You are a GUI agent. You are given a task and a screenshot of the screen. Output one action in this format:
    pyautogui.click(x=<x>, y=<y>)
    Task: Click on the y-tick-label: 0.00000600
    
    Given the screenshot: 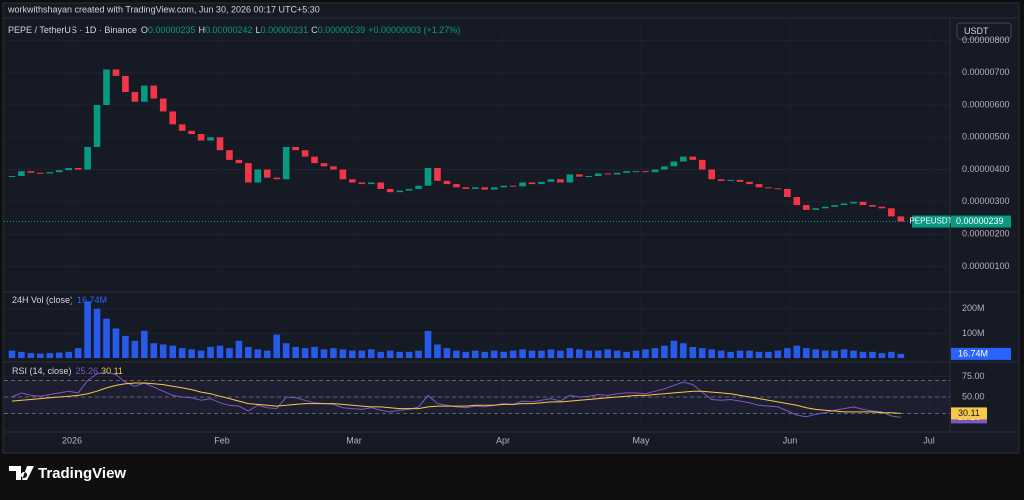 What is the action you would take?
    pyautogui.click(x=986, y=104)
    